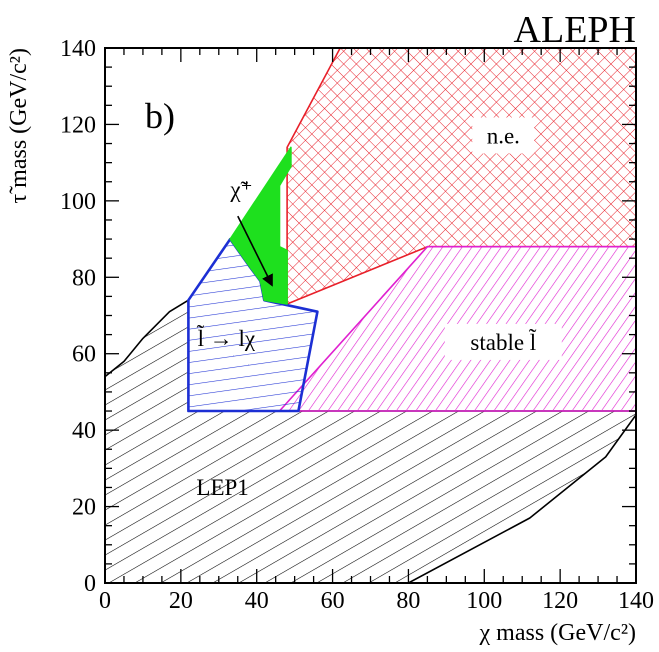  I want to click on region-fill-chargino, so click(260, 225).